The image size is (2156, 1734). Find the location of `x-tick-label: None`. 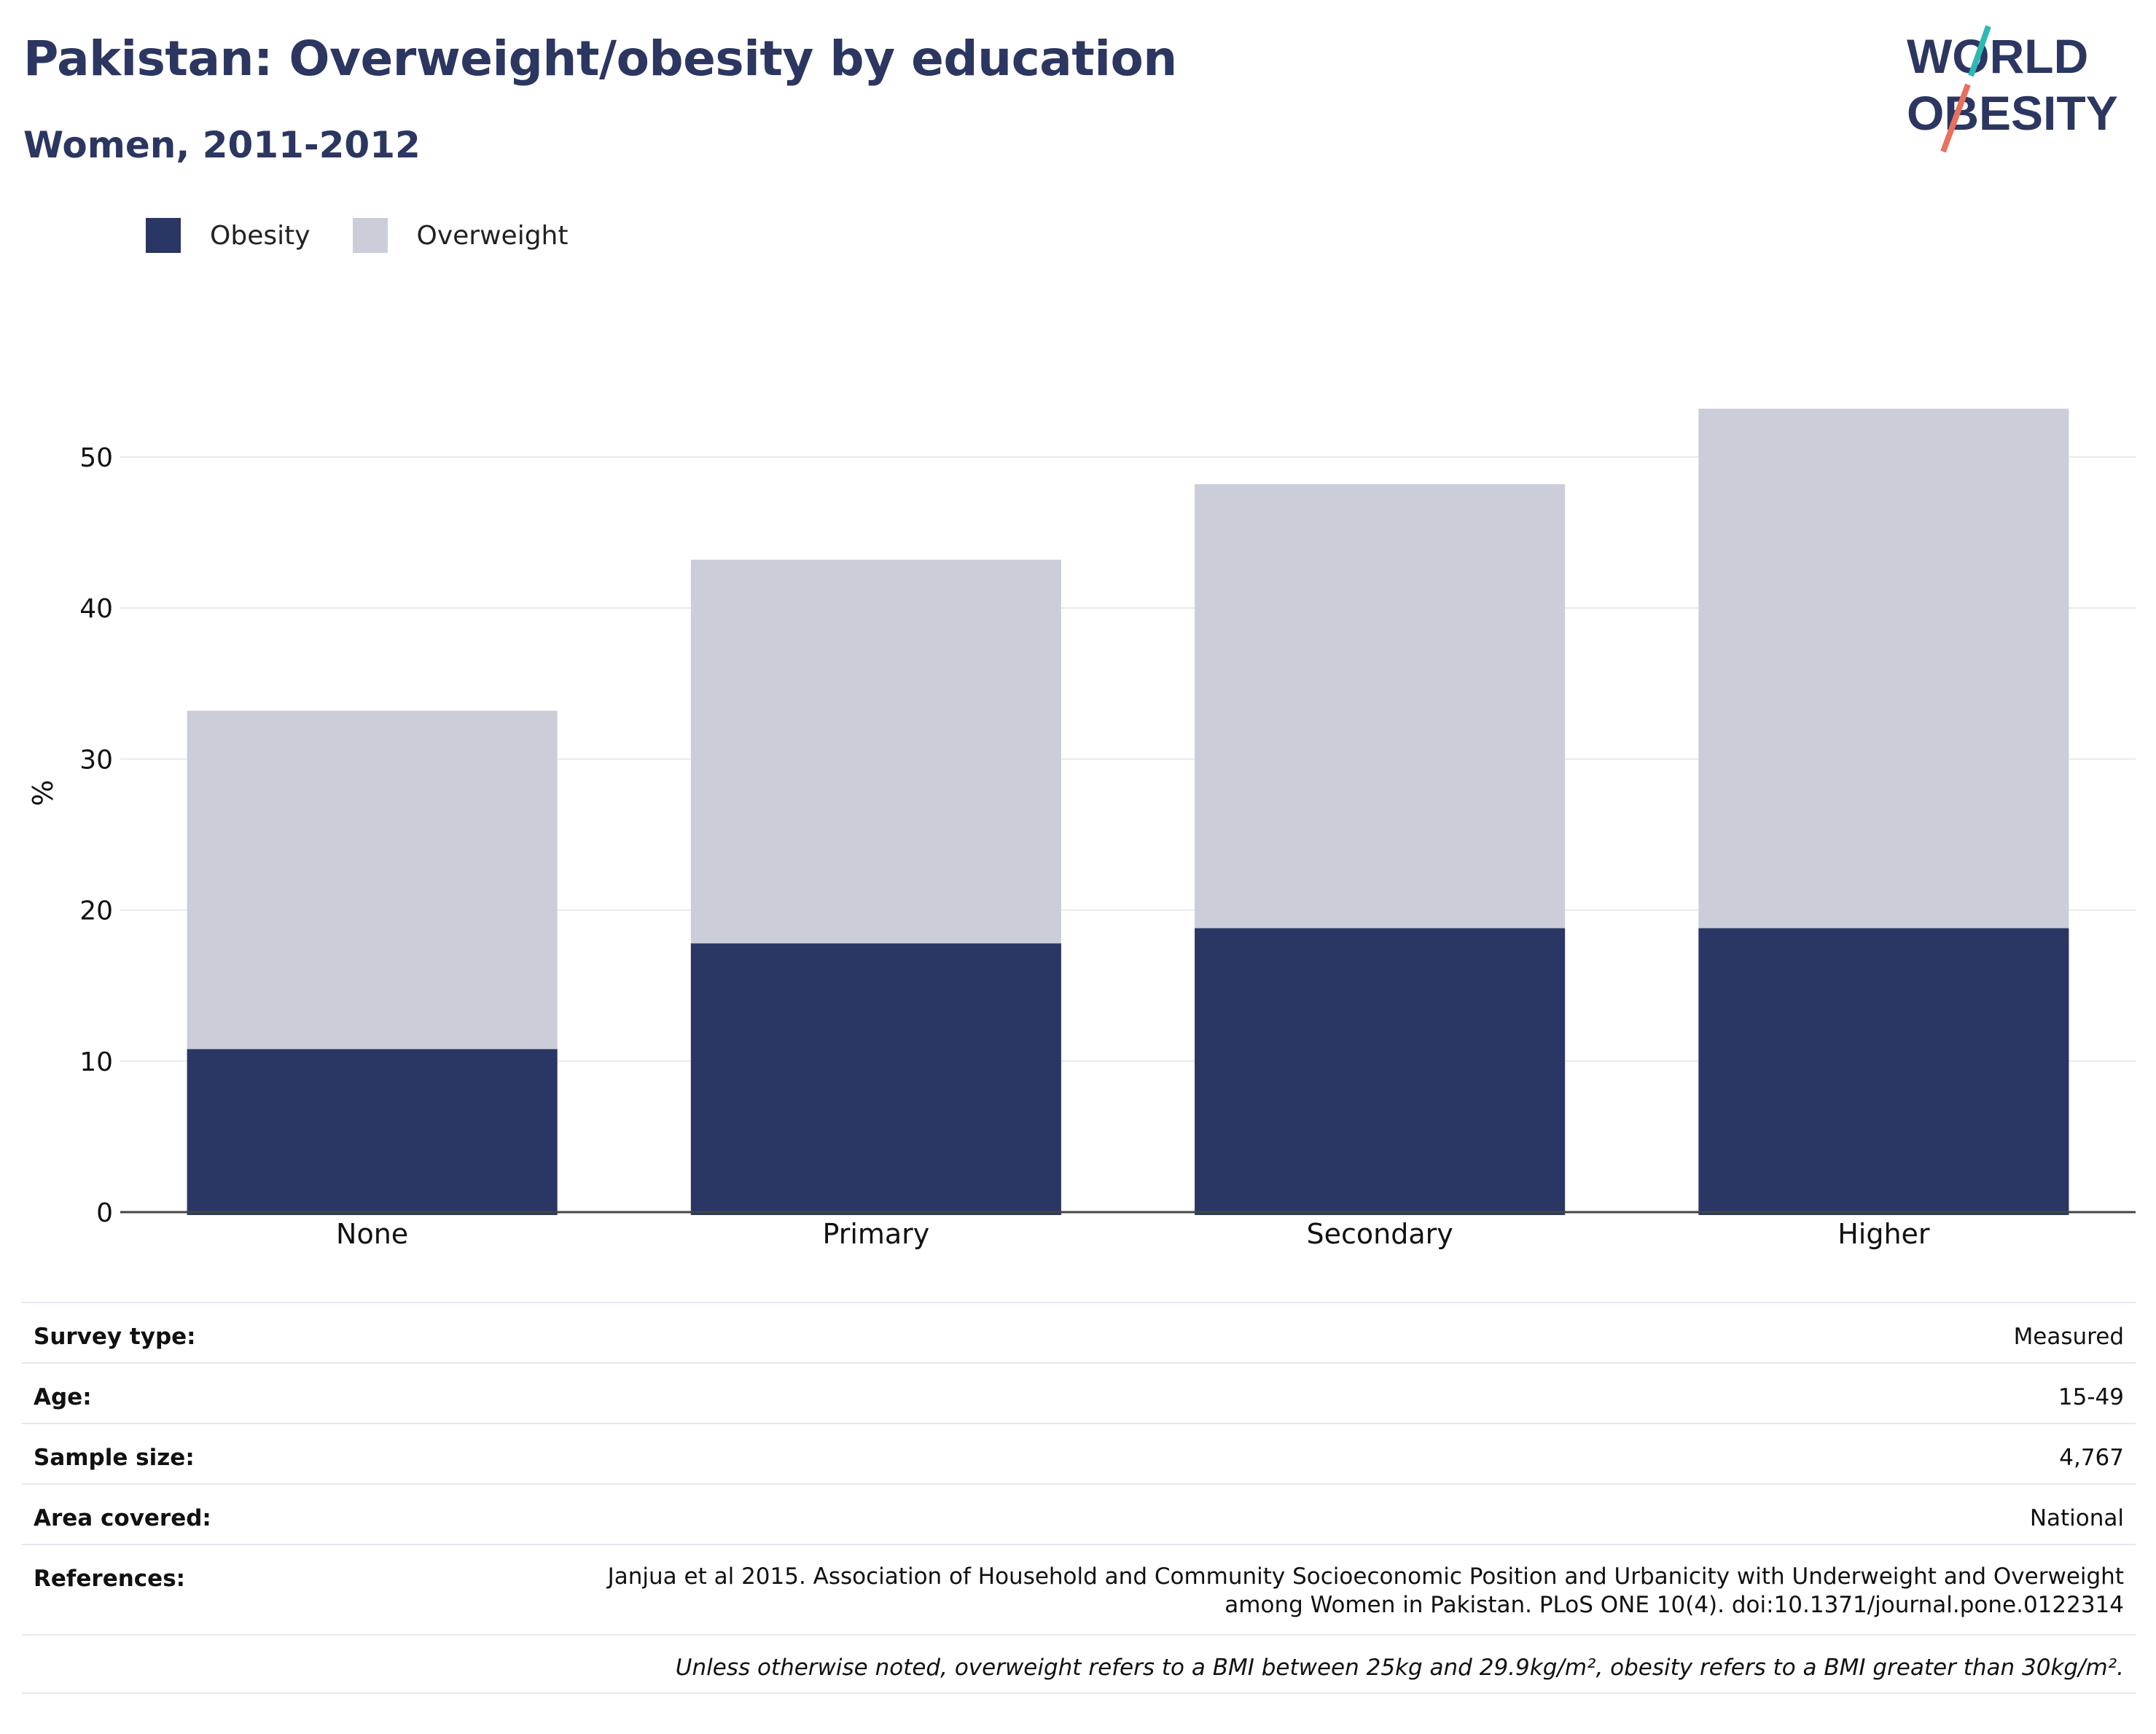

x-tick-label: None is located at coordinates (372, 1234).